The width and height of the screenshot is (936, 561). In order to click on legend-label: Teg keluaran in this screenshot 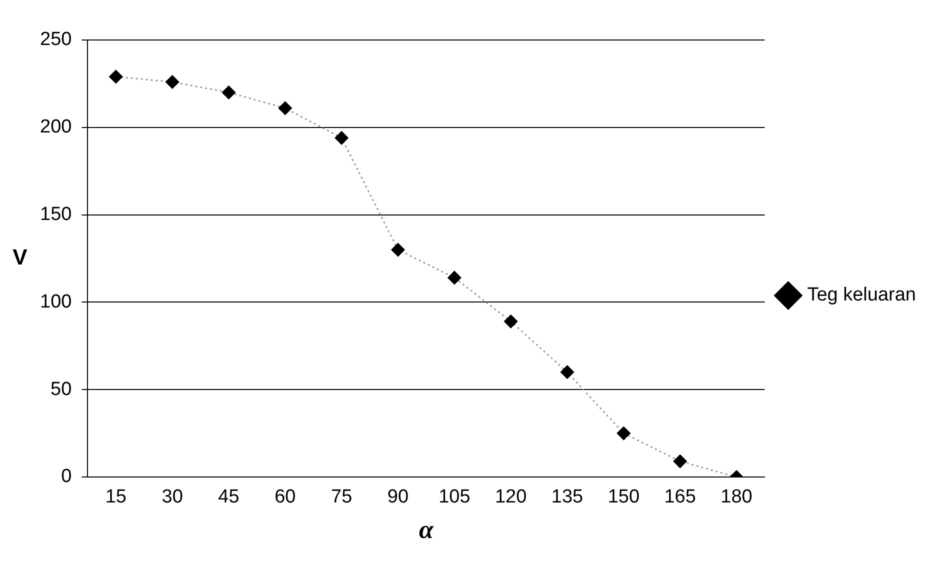, I will do `click(861, 295)`.